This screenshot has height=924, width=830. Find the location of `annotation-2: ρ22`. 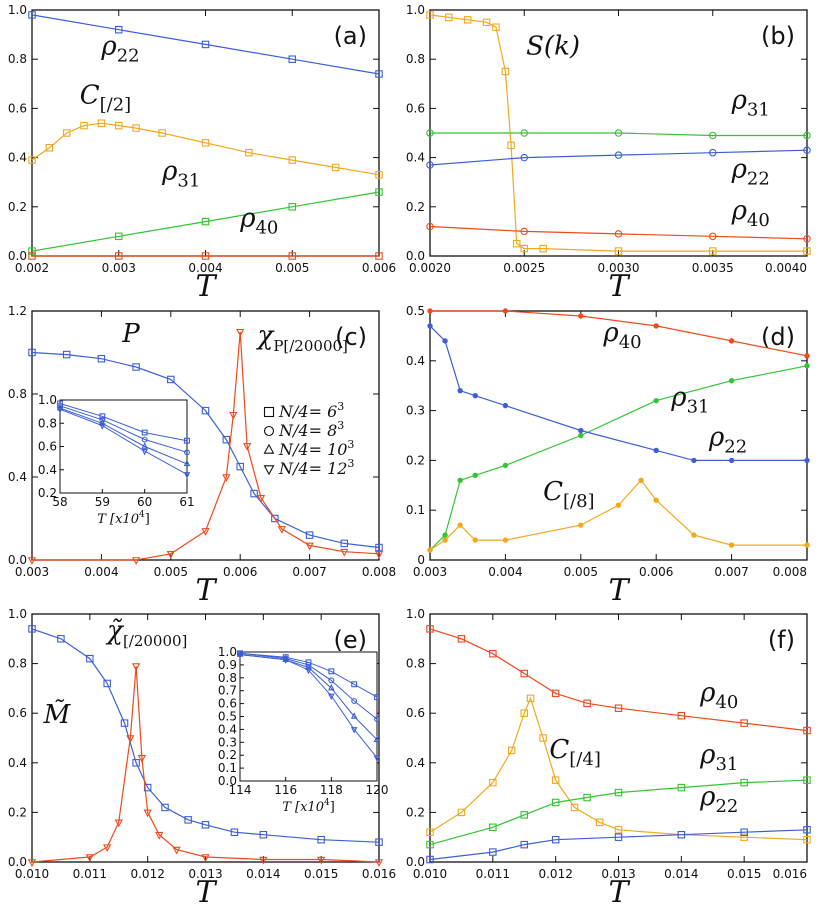

annotation-2: ρ22 is located at coordinates (750, 171).